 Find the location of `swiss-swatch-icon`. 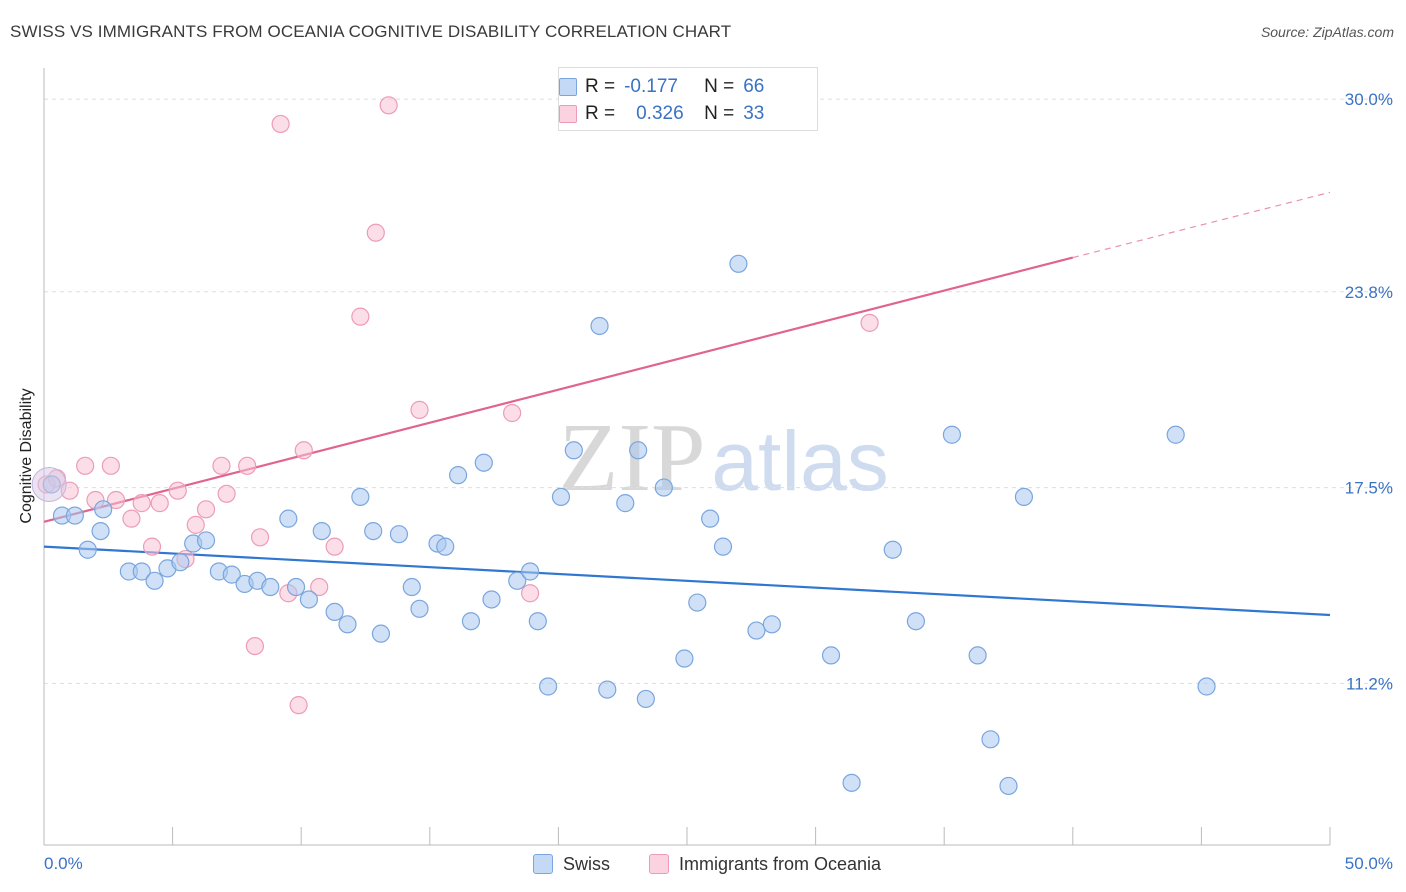

swiss-swatch-icon is located at coordinates (543, 864).